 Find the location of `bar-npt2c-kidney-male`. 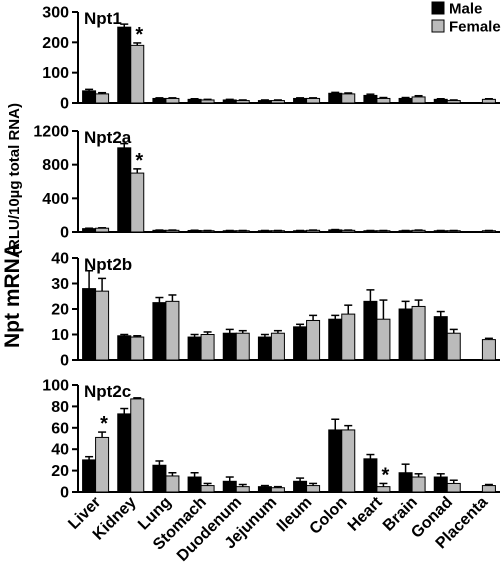

bar-npt2c-kidney-male is located at coordinates (124, 453).